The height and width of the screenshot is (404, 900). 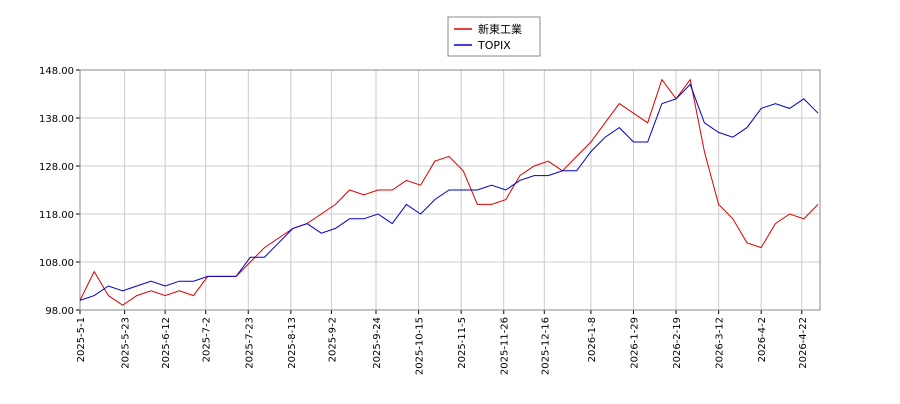 I want to click on y-tick-label: 148.00, so click(x=56, y=71).